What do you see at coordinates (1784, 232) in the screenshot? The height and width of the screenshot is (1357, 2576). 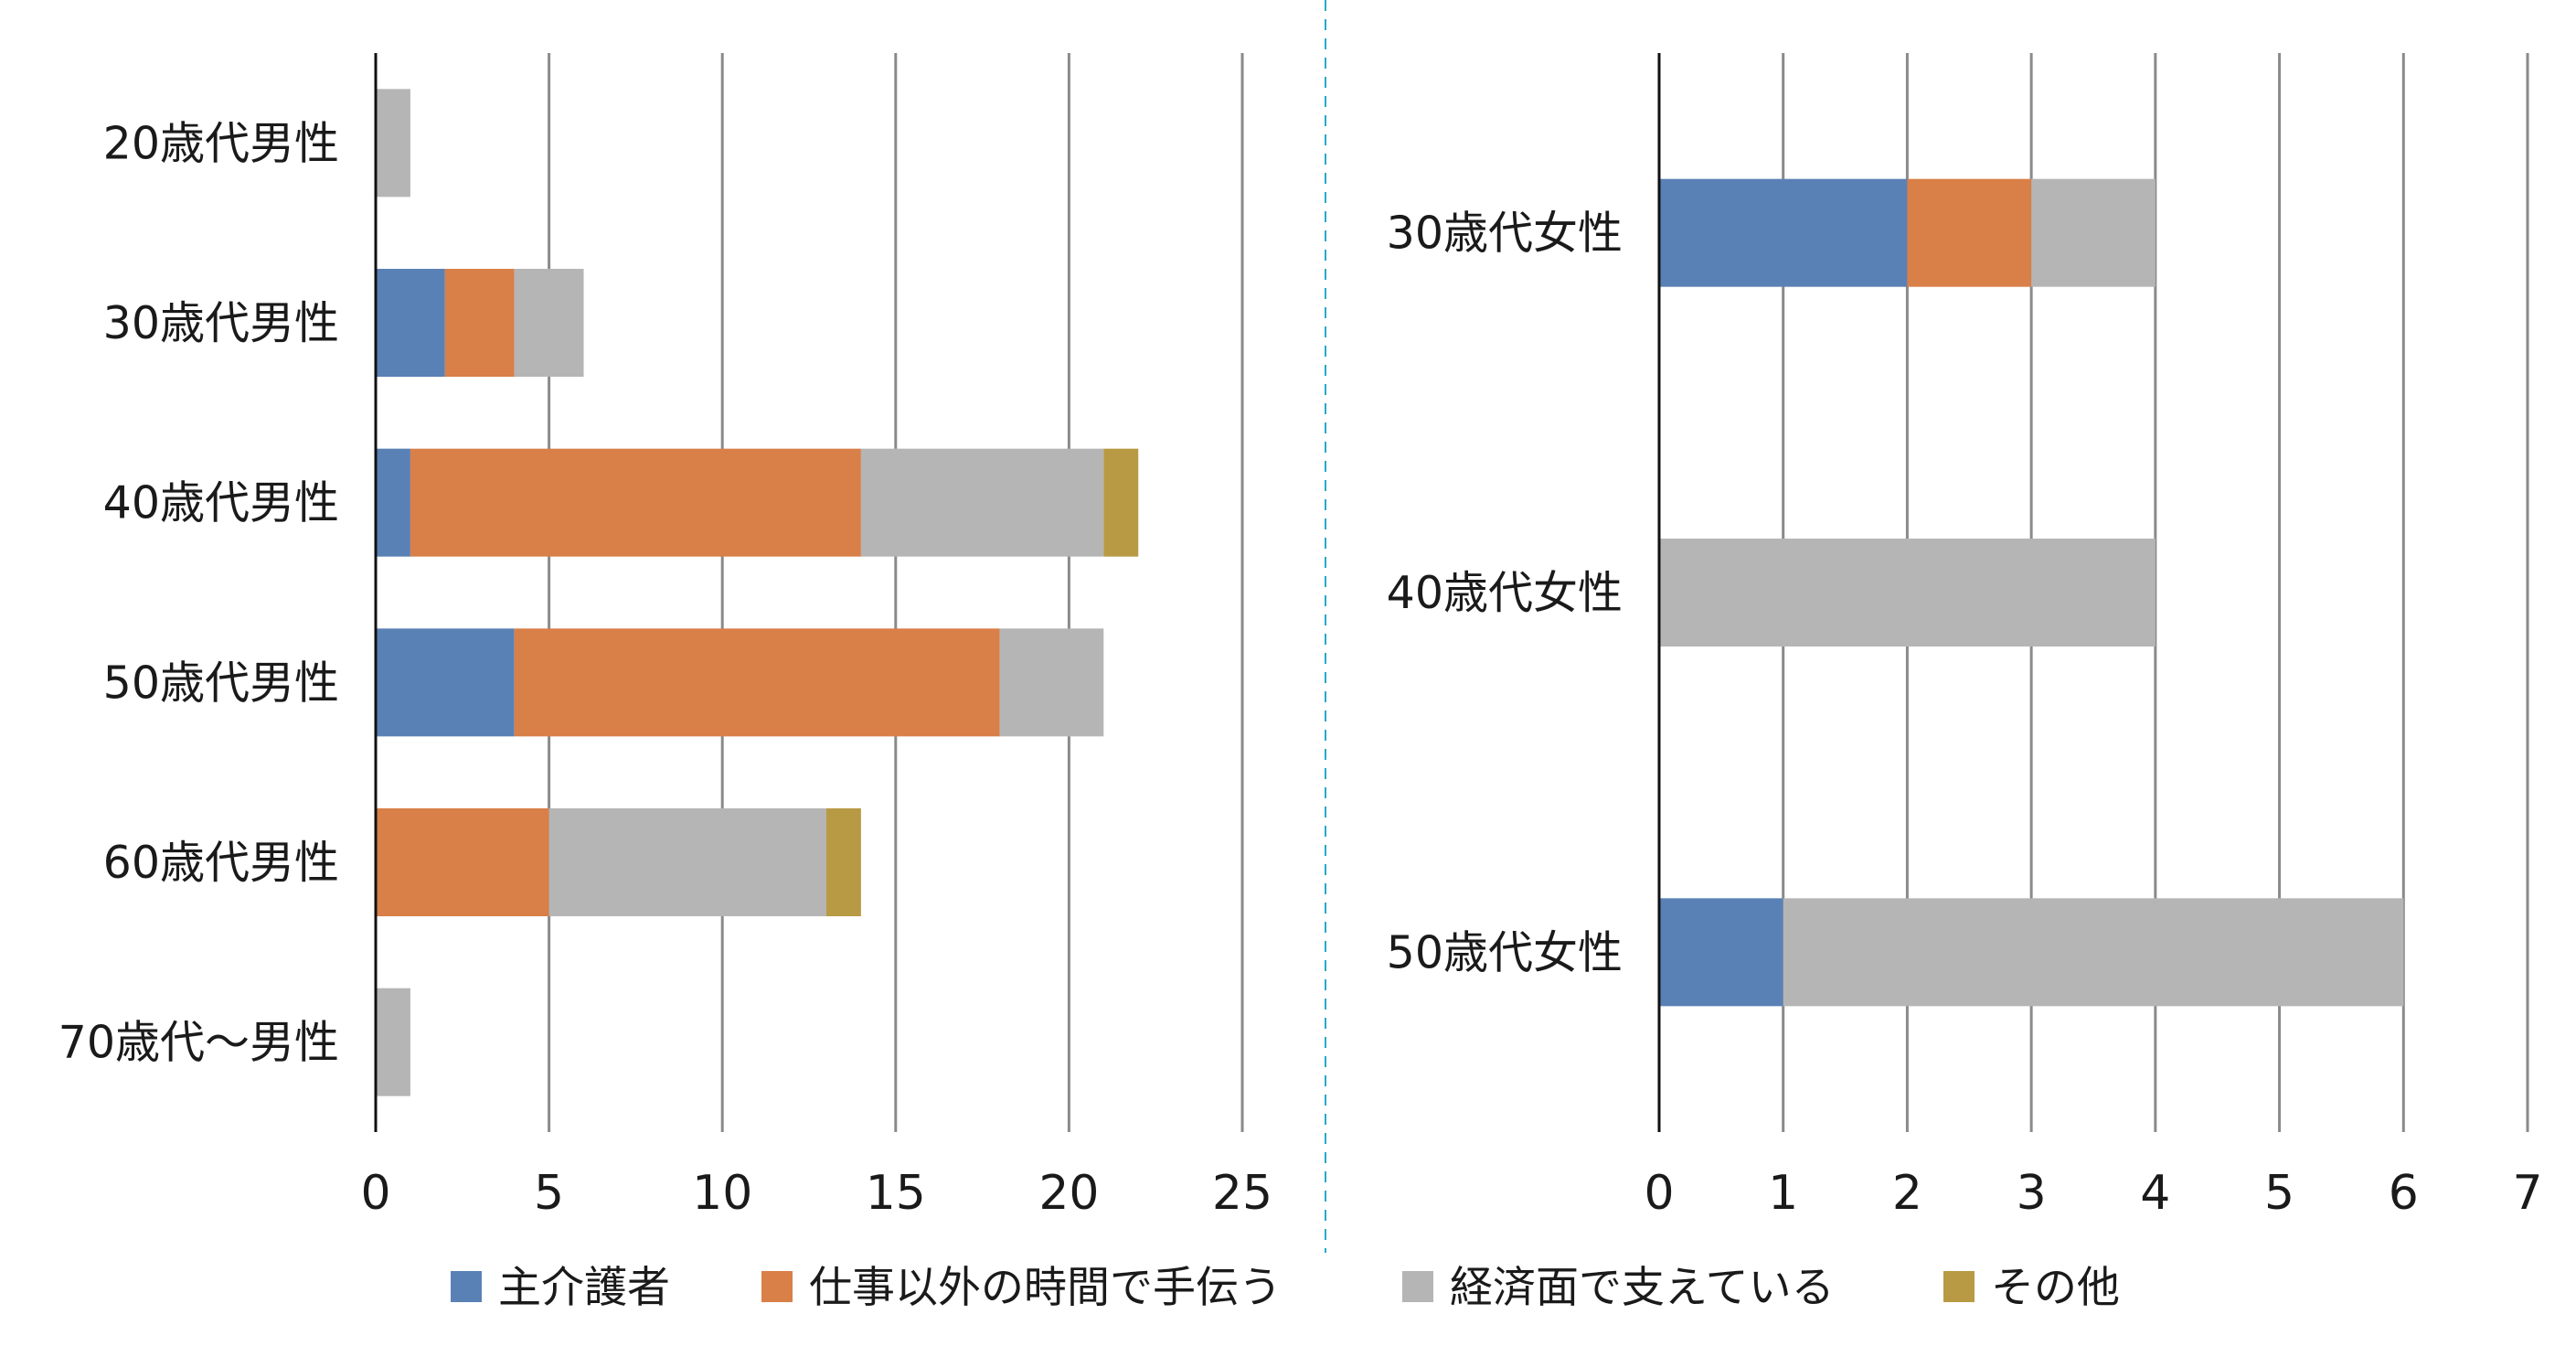 I see `bar-segment-主介護者-30歳代女性` at bounding box center [1784, 232].